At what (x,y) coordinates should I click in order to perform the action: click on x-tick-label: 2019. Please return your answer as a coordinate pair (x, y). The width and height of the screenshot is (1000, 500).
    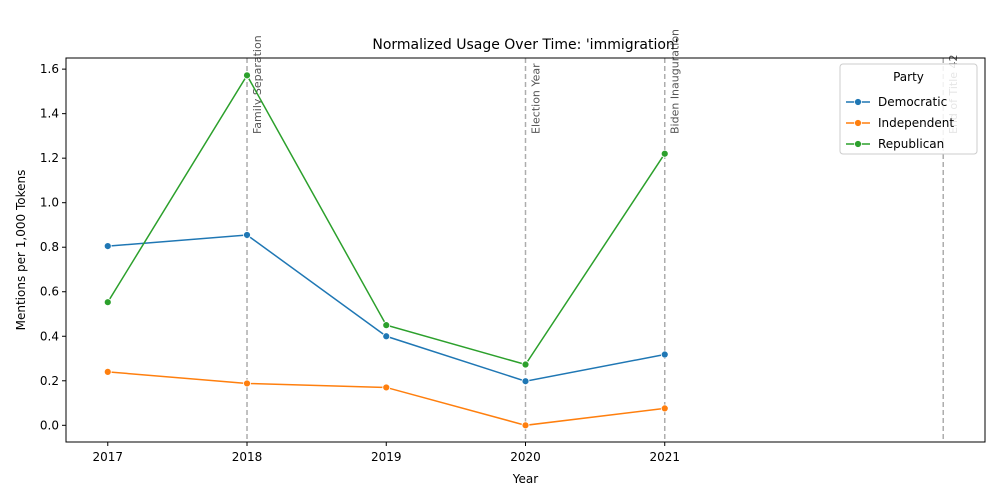
    Looking at the image, I should click on (386, 457).